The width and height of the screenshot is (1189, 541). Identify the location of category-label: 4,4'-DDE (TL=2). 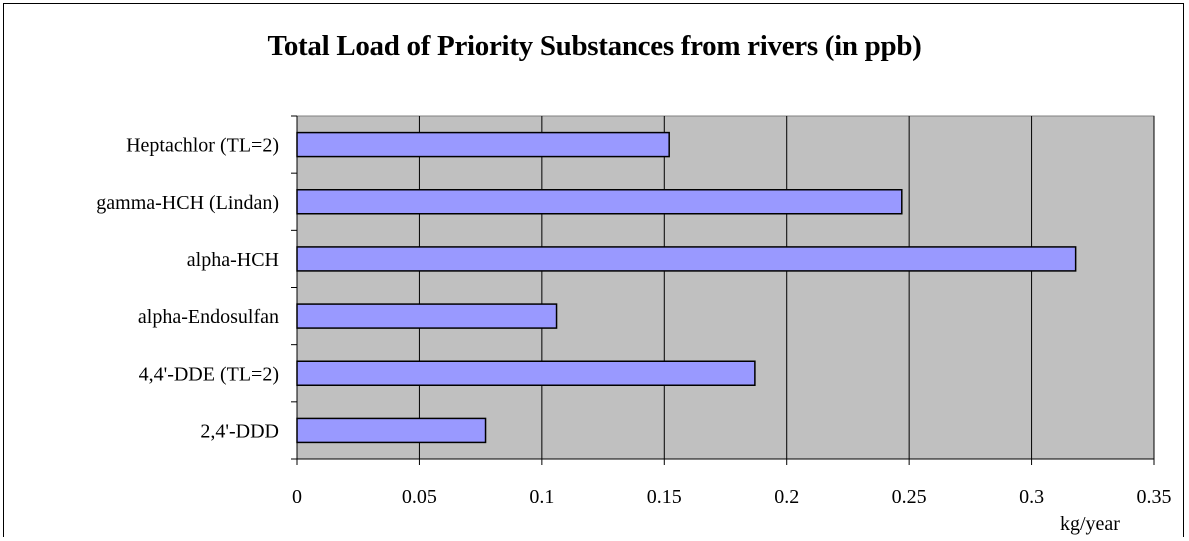
(209, 374).